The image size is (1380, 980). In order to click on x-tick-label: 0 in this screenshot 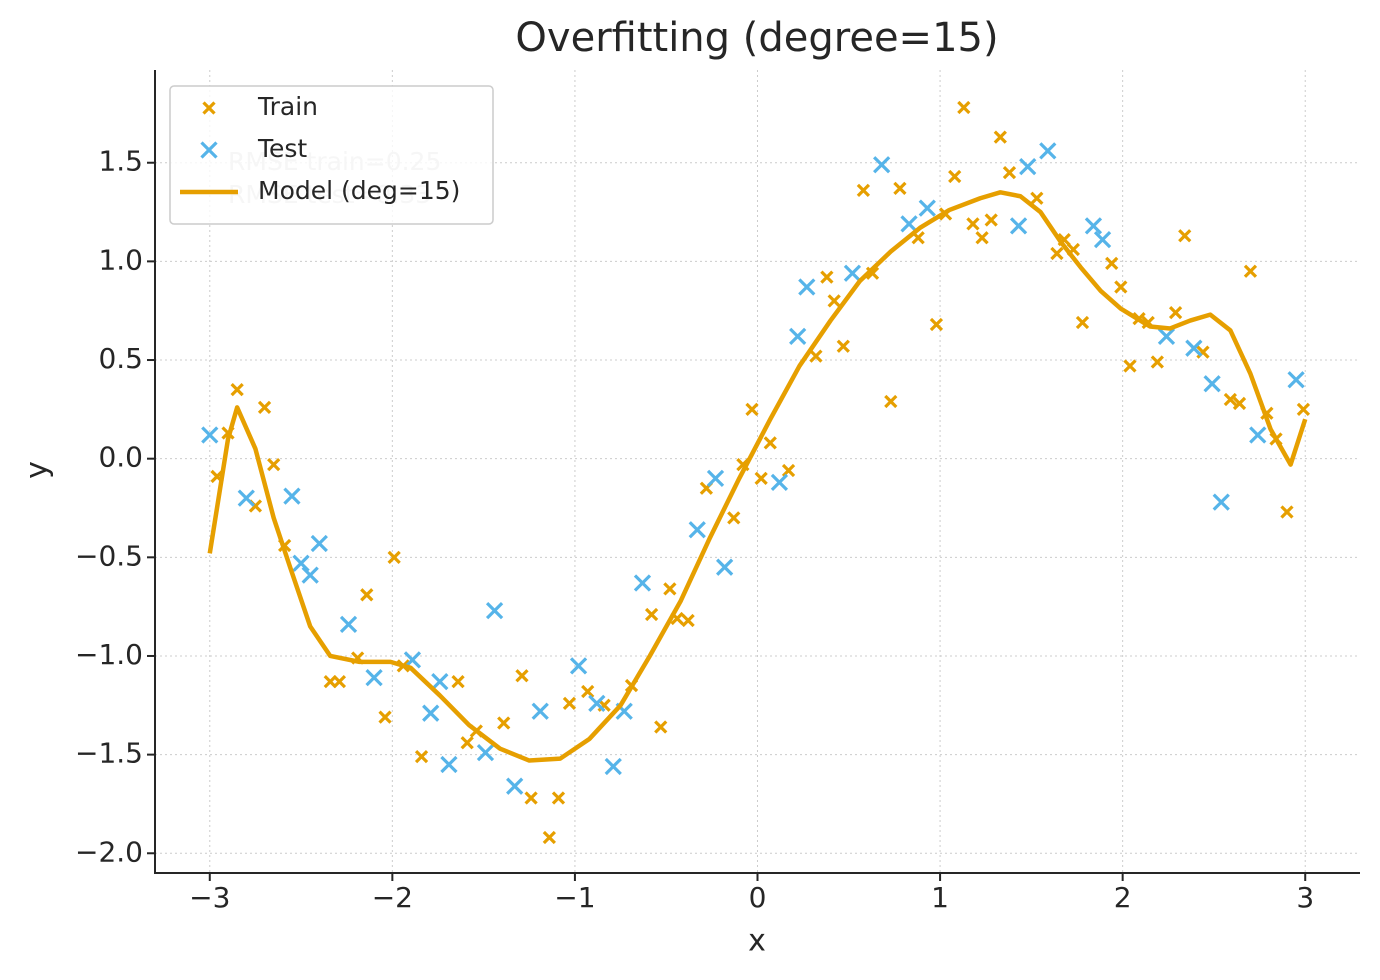, I will do `click(758, 897)`.